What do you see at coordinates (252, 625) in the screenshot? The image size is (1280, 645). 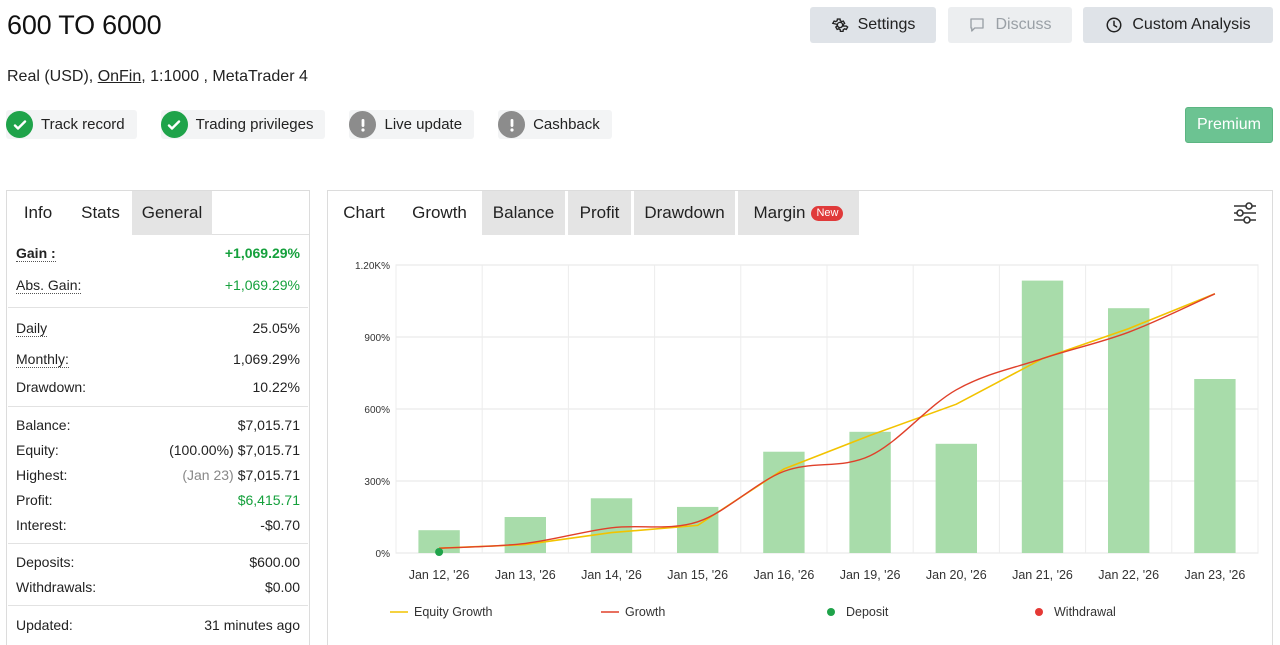 I see `stat-value: 31 minutes ago` at bounding box center [252, 625].